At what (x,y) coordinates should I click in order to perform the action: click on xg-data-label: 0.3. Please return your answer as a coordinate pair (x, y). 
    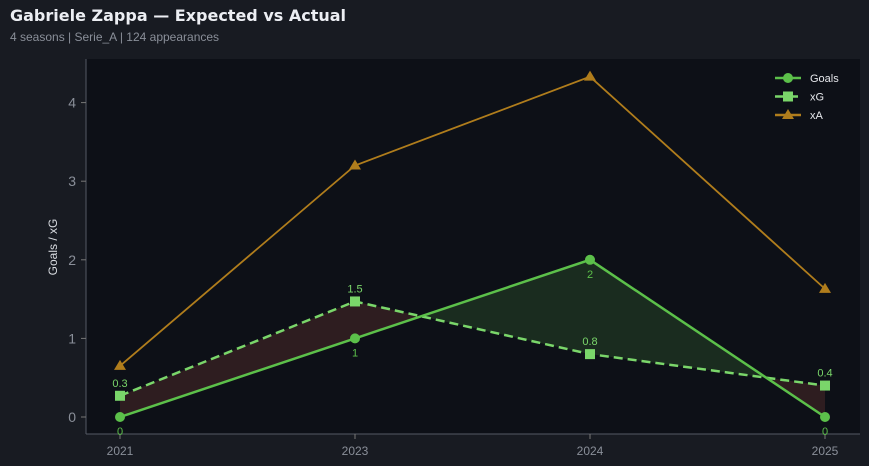
    Looking at the image, I should click on (119, 384).